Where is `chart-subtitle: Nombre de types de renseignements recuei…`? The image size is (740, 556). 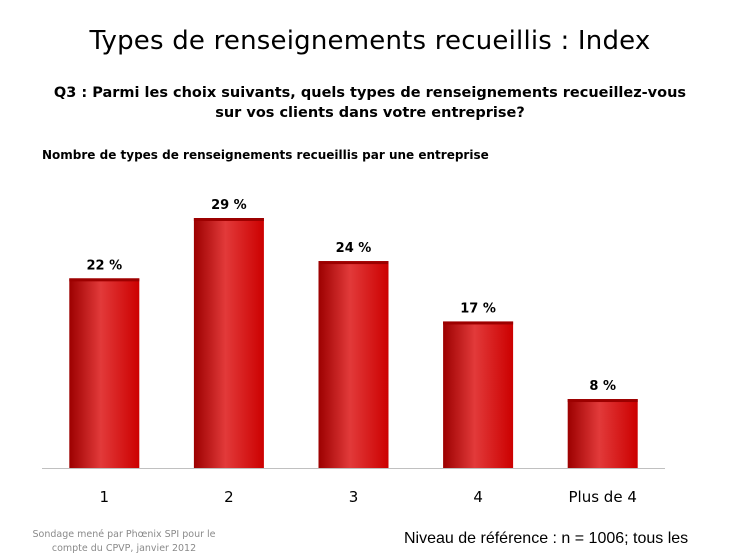 chart-subtitle: Nombre de types de renseignements recuei… is located at coordinates (265, 155).